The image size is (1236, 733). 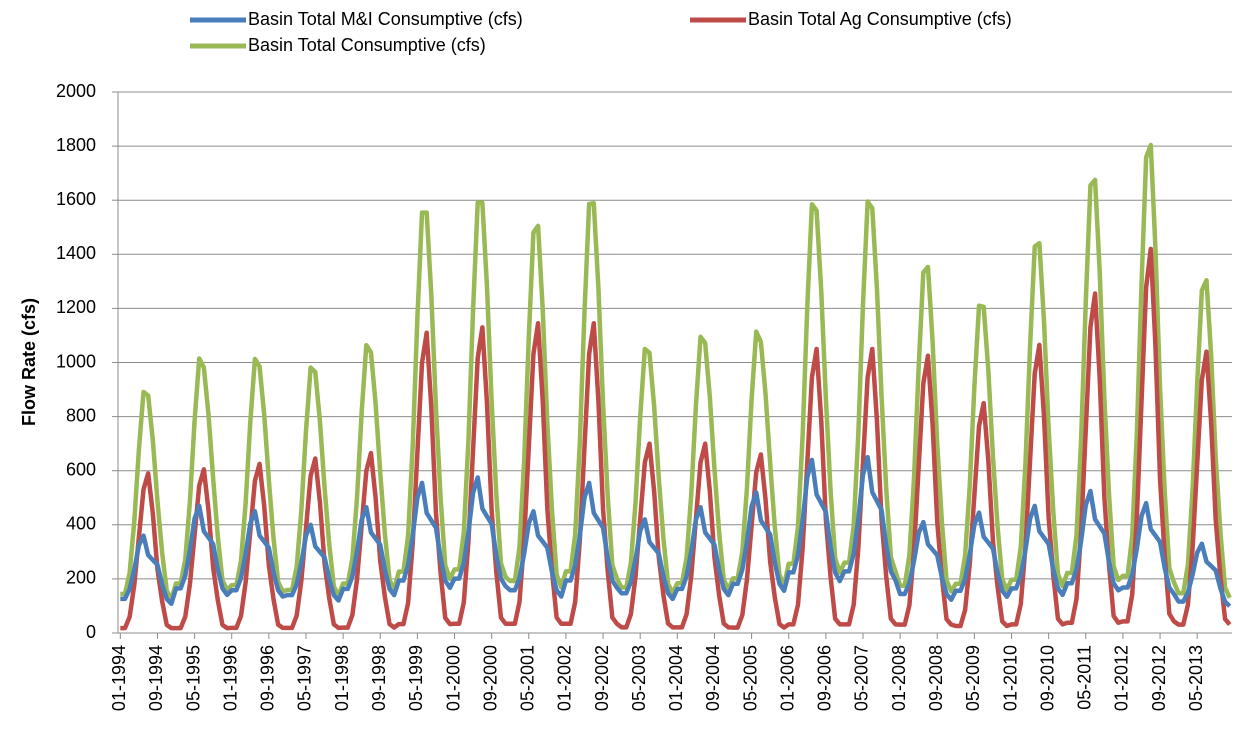 I want to click on y-axis-label: Flow Rate (cfs), so click(x=29, y=362).